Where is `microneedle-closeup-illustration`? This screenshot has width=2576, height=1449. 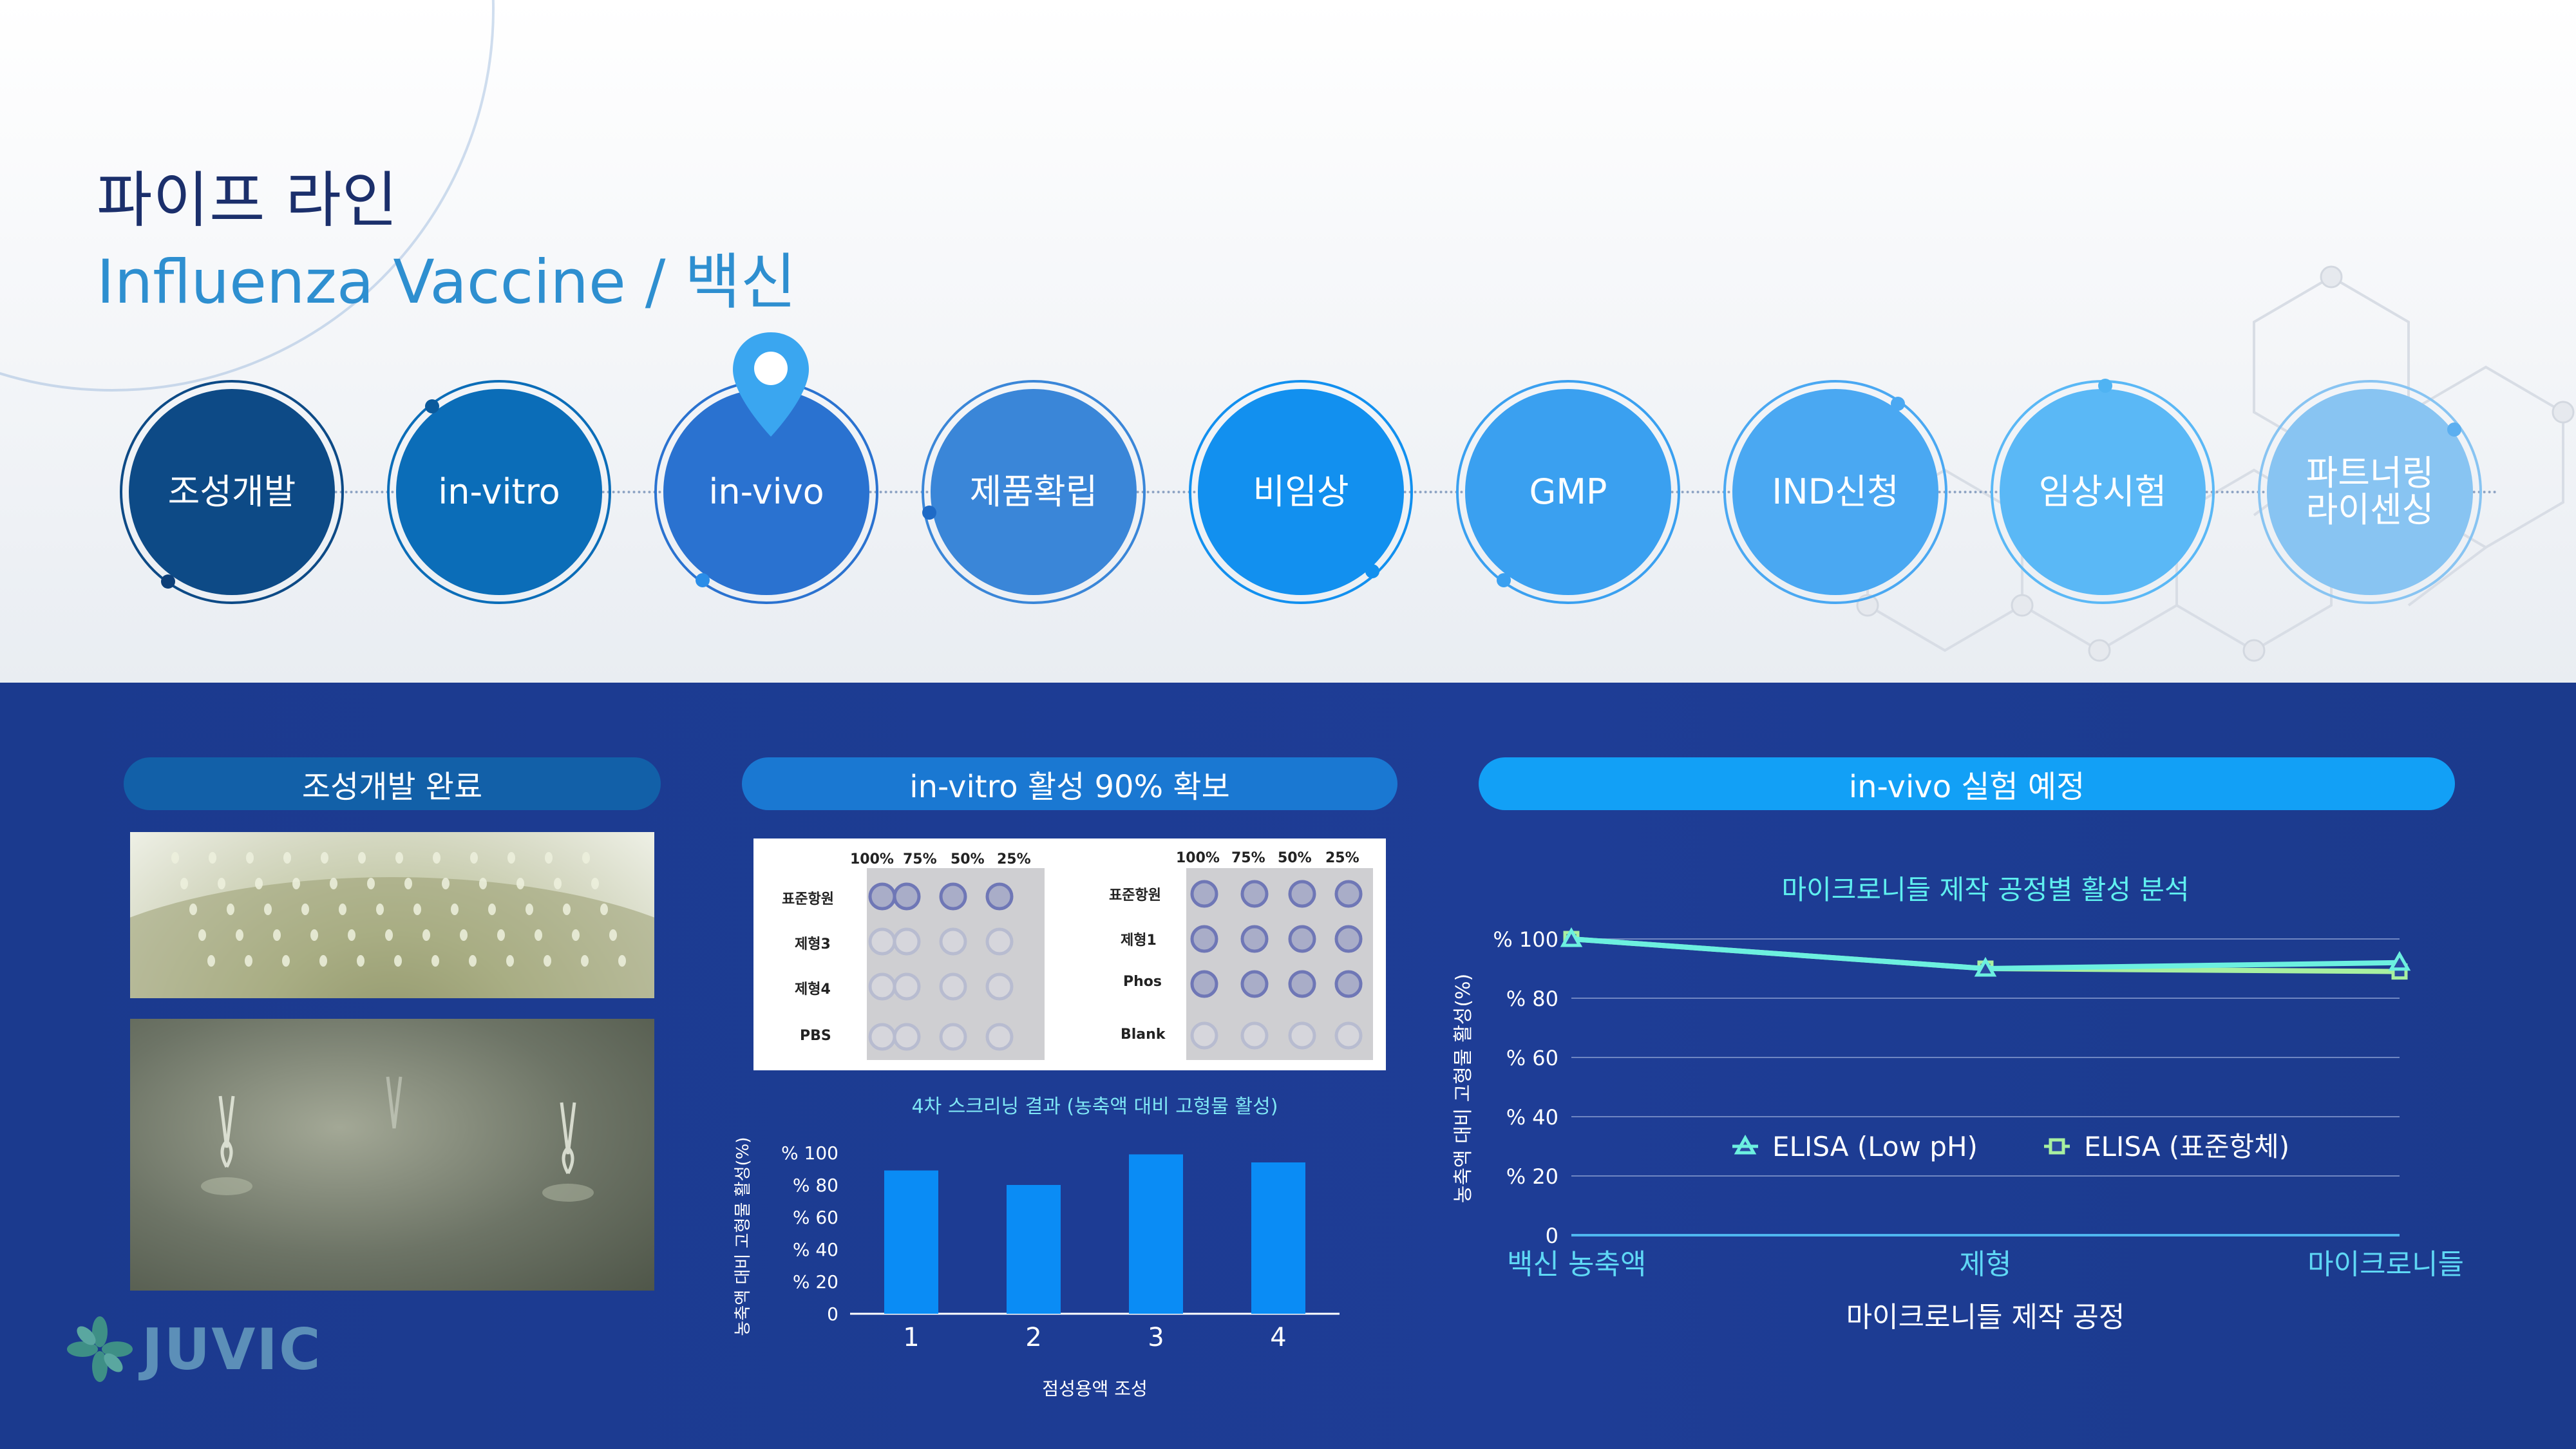
microneedle-closeup-illustration is located at coordinates (398, 1139).